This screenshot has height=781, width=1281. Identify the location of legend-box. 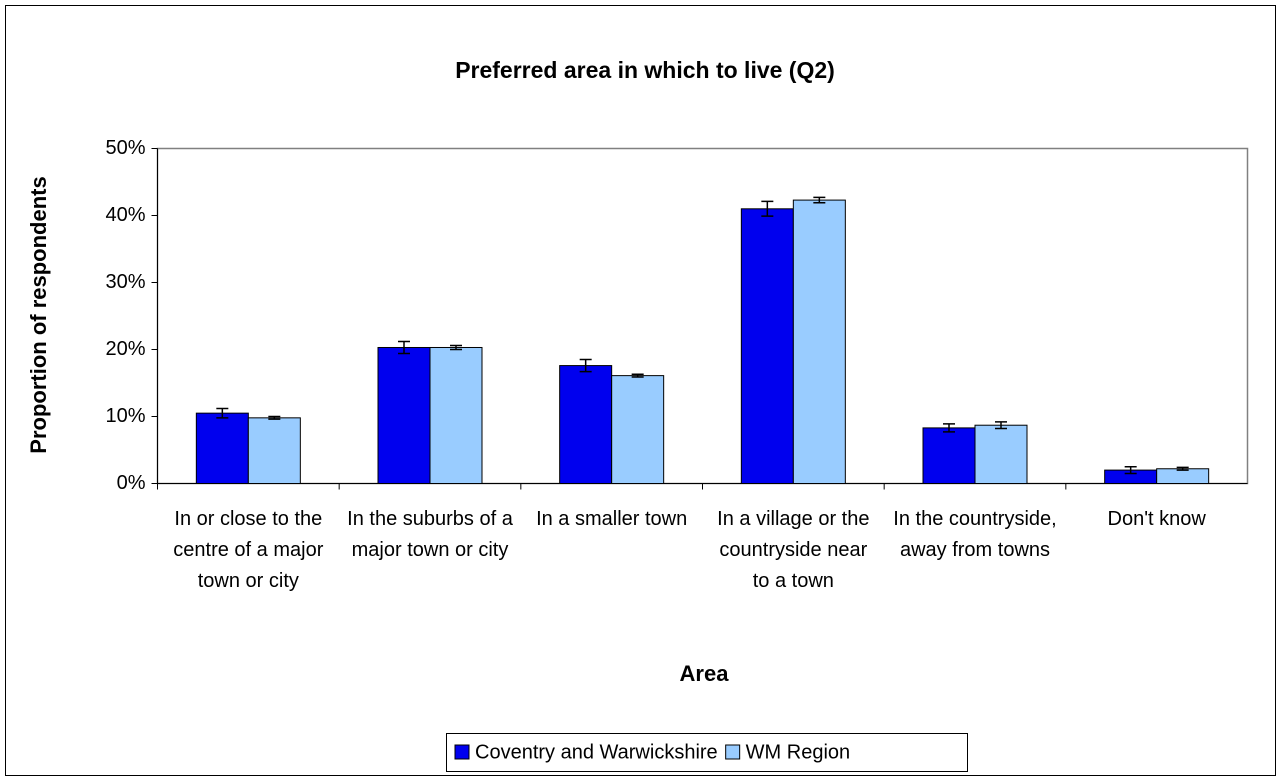
(707, 752).